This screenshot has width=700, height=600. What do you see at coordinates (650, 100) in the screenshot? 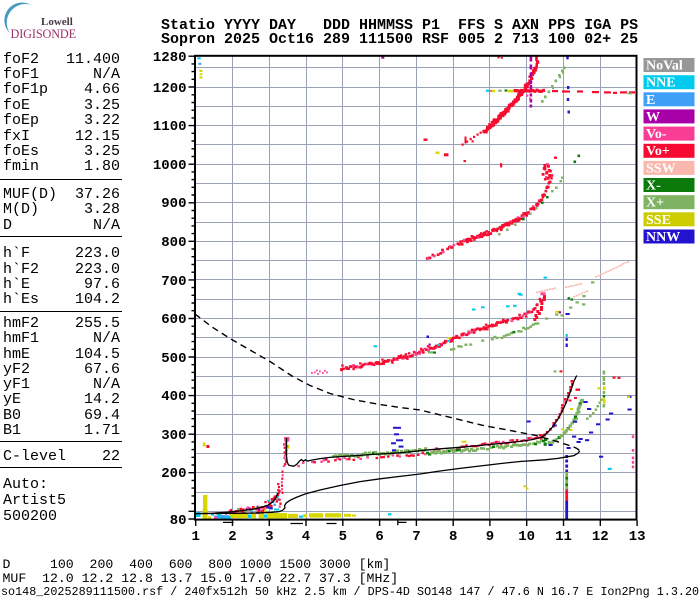
I see `svg-text: E` at bounding box center [650, 100].